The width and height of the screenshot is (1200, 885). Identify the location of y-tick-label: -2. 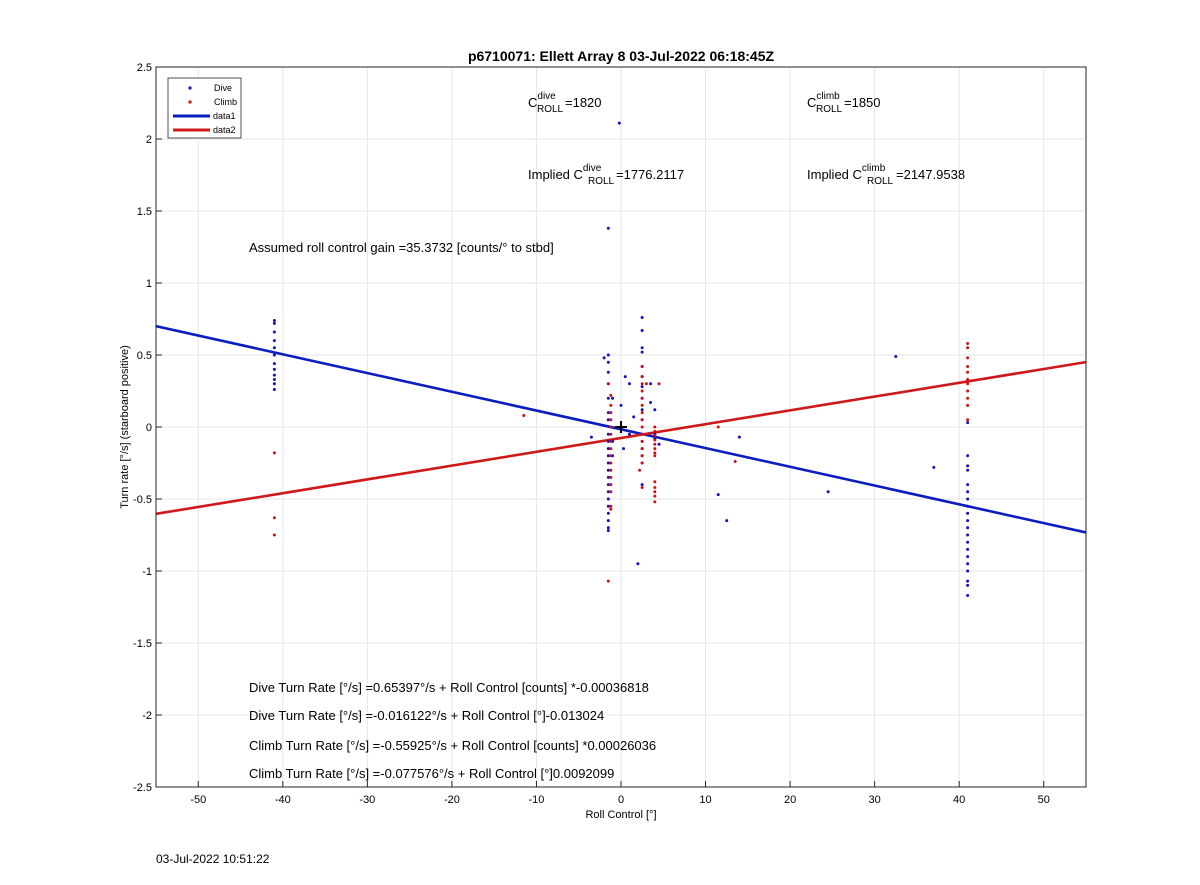
(147, 716).